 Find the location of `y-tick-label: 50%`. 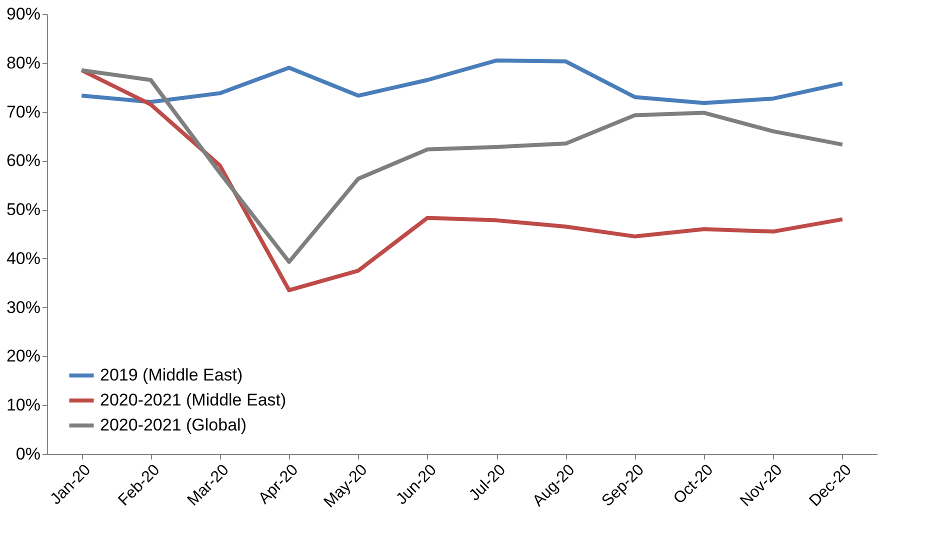

y-tick-label: 50% is located at coordinates (23, 210).